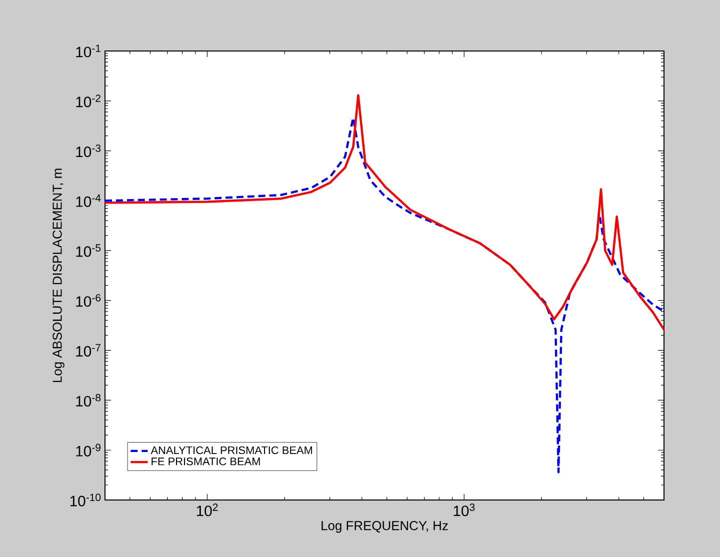  I want to click on y-tick-label: 10$^{-2}$, so click(88, 101).